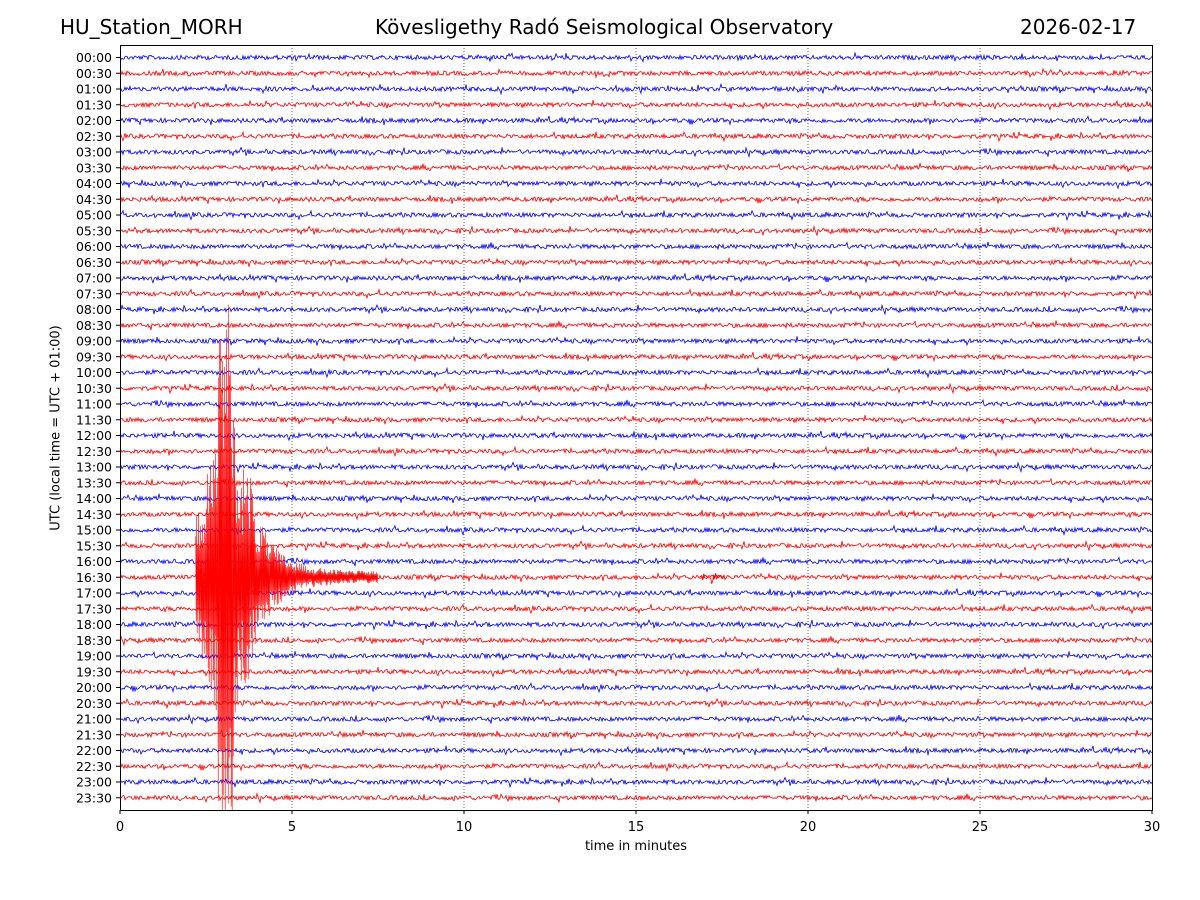 The width and height of the screenshot is (1200, 900). Describe the element at coordinates (94, 57) in the screenshot. I see `y-tick-label-0000: 00:00` at that location.